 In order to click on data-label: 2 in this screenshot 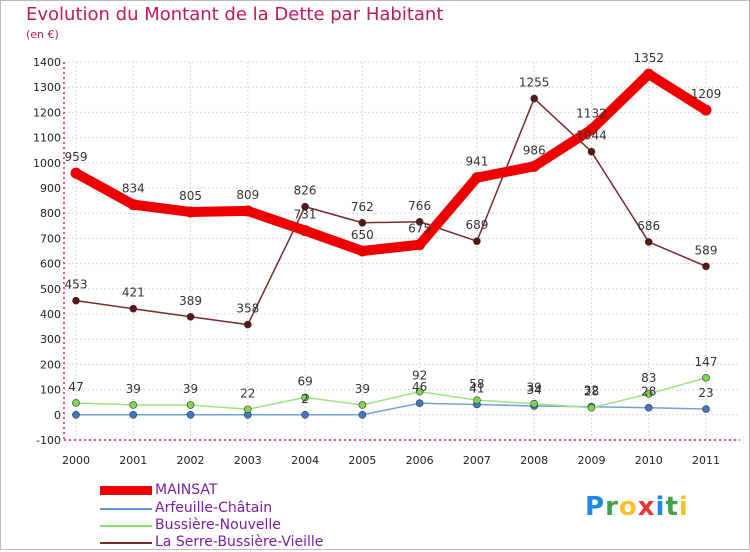, I will do `click(305, 399)`.